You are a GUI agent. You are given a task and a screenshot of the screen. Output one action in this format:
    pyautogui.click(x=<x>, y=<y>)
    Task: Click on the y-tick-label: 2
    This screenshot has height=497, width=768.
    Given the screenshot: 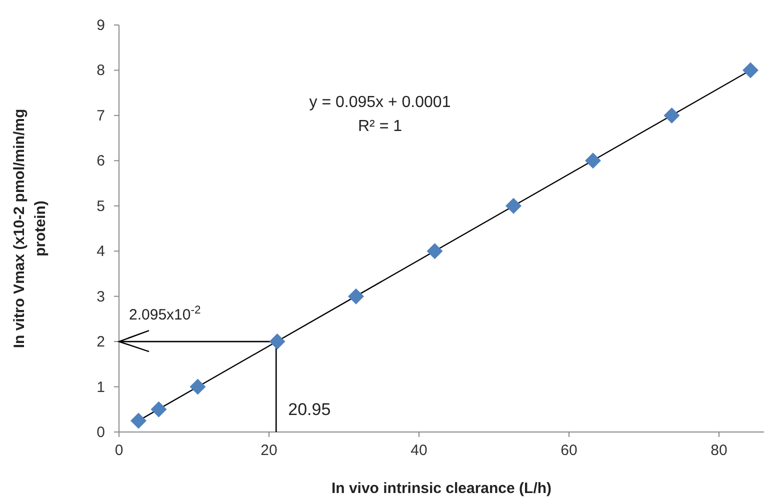 What is the action you would take?
    pyautogui.click(x=100, y=342)
    